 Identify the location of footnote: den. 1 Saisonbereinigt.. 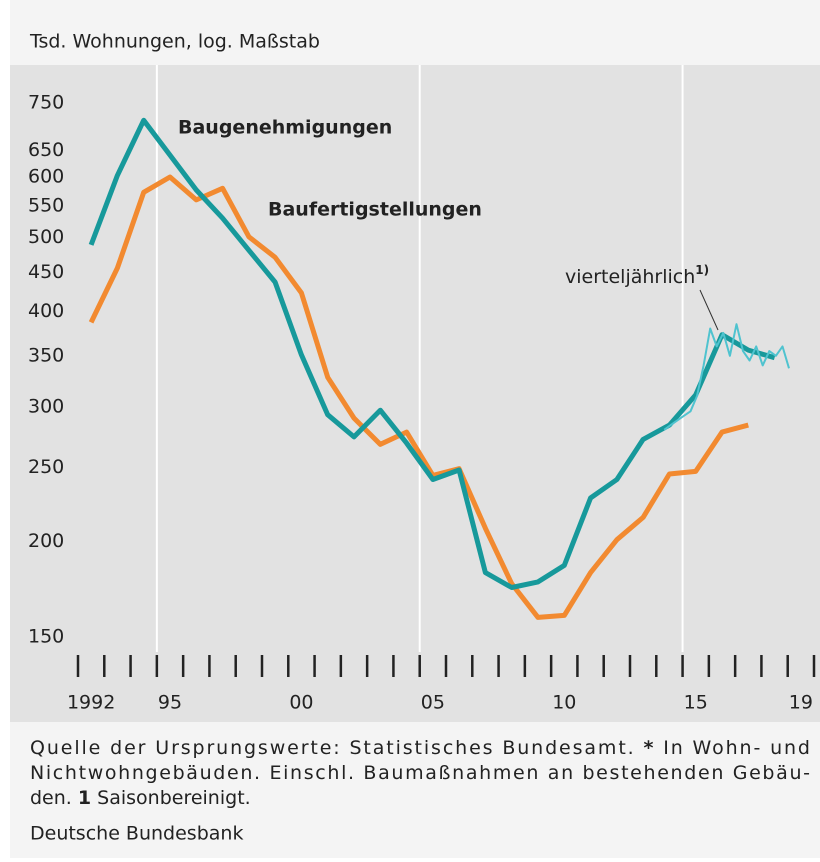
(140, 798).